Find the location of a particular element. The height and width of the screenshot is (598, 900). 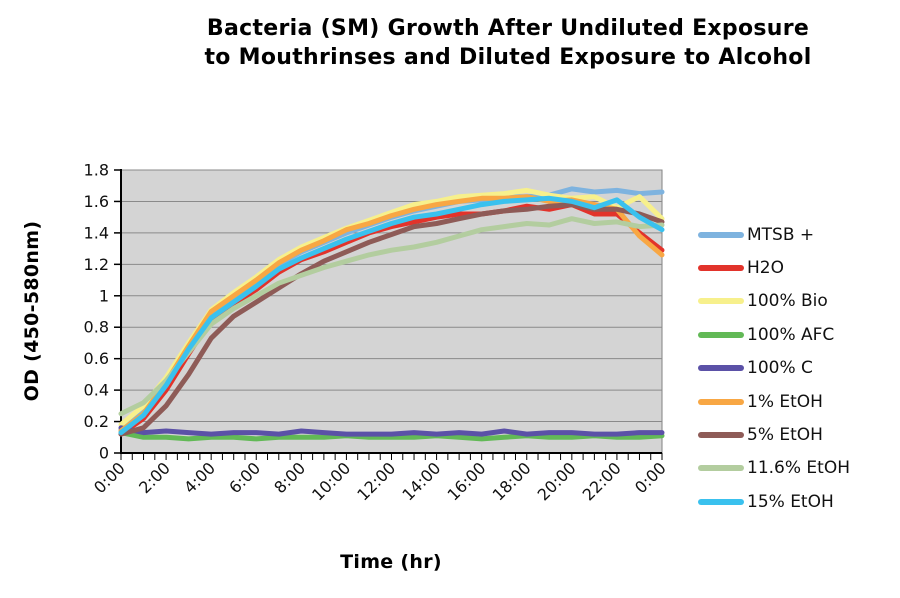

legend-label: 11.6% EtOH is located at coordinates (798, 468).